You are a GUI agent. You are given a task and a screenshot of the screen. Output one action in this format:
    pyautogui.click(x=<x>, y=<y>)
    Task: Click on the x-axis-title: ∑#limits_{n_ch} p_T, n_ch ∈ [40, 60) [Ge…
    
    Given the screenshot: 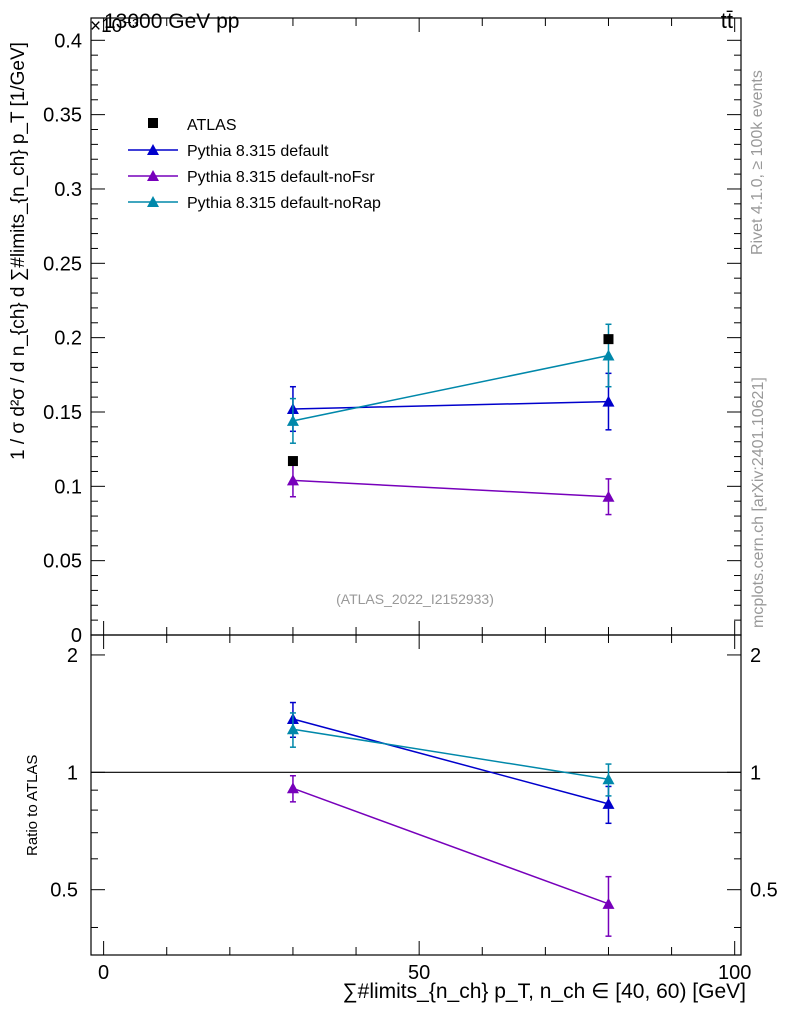 What is the action you would take?
    pyautogui.click(x=544, y=991)
    